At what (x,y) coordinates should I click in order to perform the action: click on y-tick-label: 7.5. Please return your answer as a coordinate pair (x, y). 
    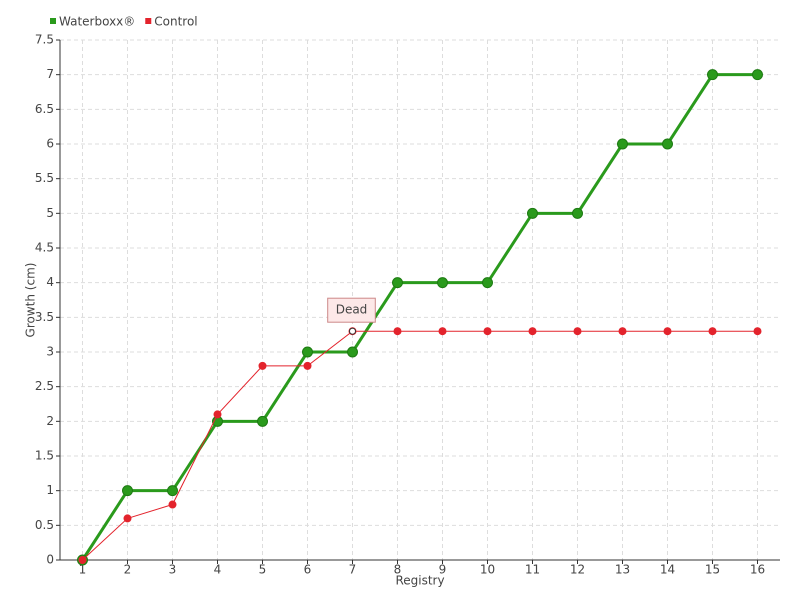
    Looking at the image, I should click on (44, 40).